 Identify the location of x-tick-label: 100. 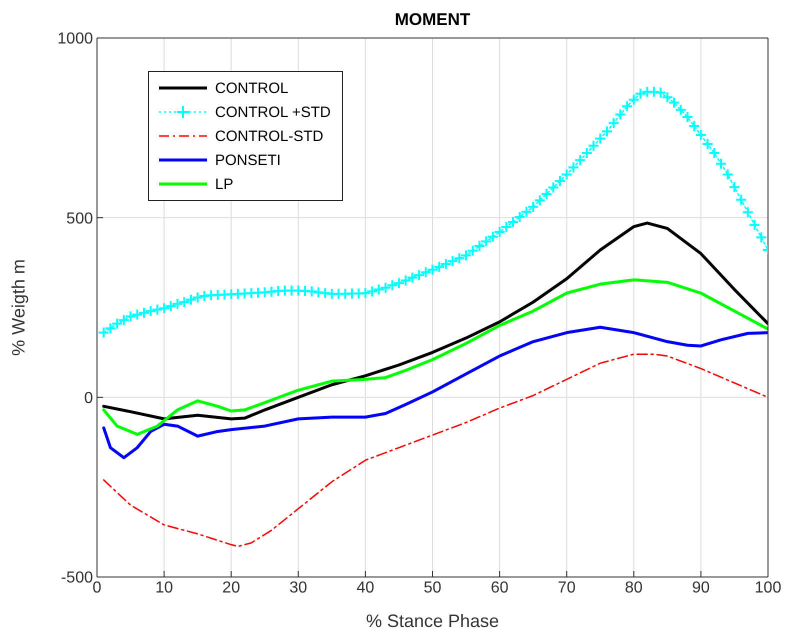
(768, 587).